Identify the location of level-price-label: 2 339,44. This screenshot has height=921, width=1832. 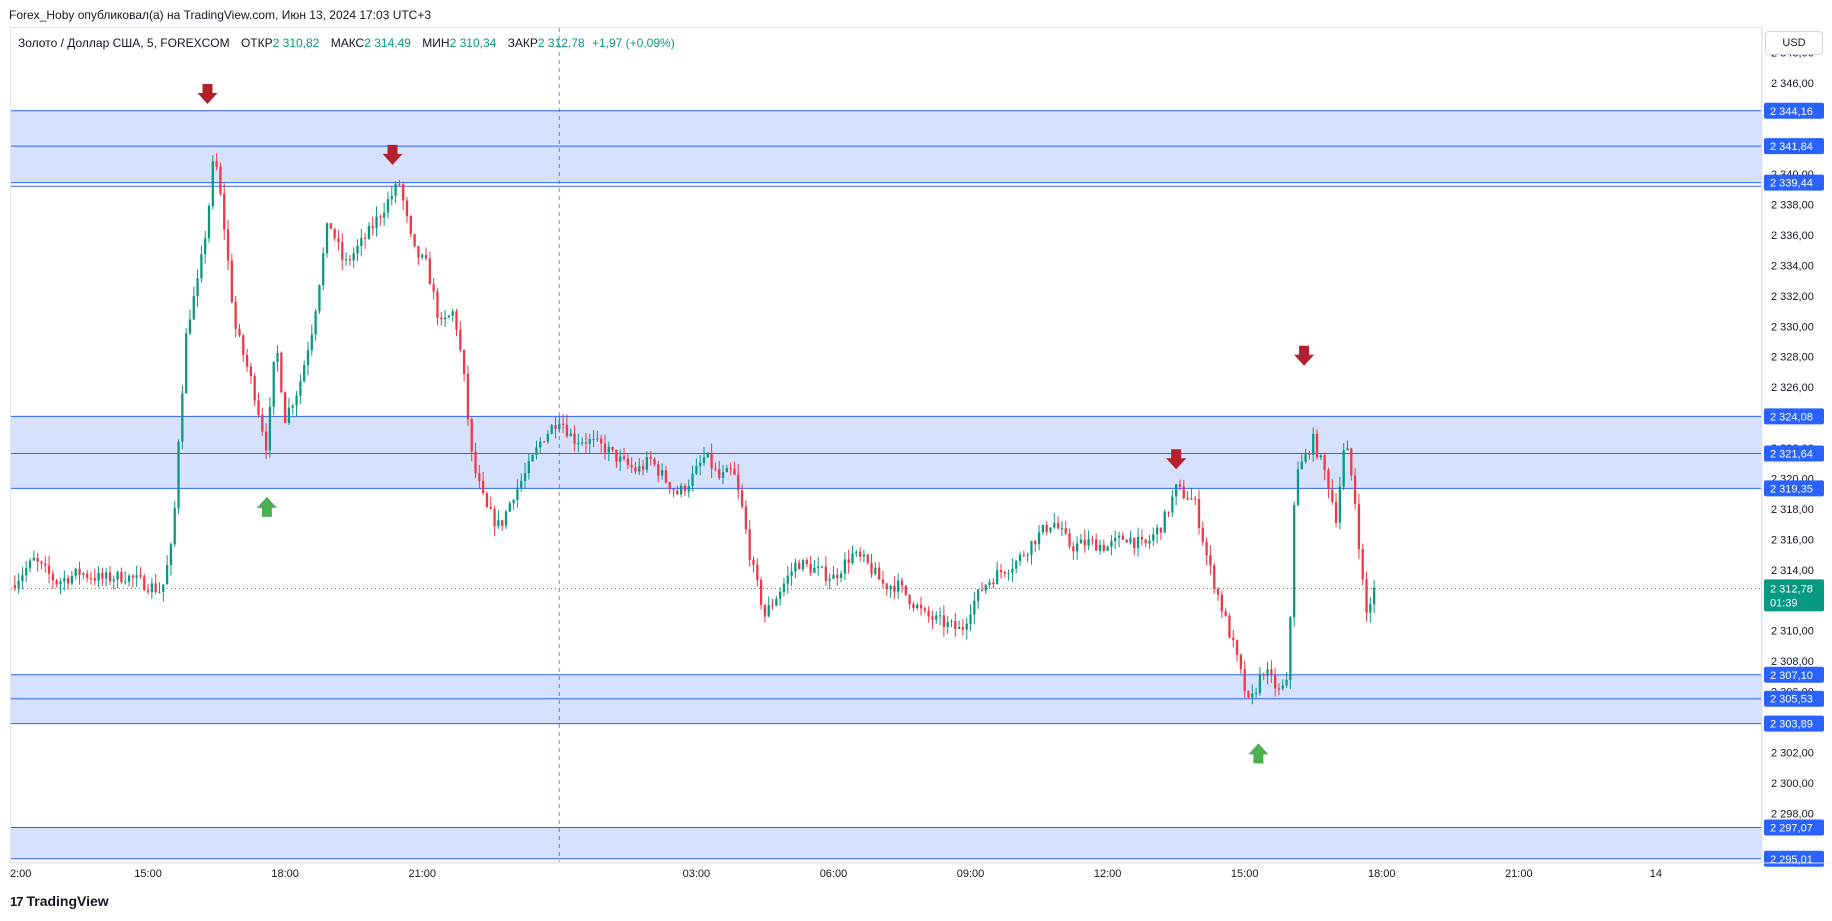
(1791, 184).